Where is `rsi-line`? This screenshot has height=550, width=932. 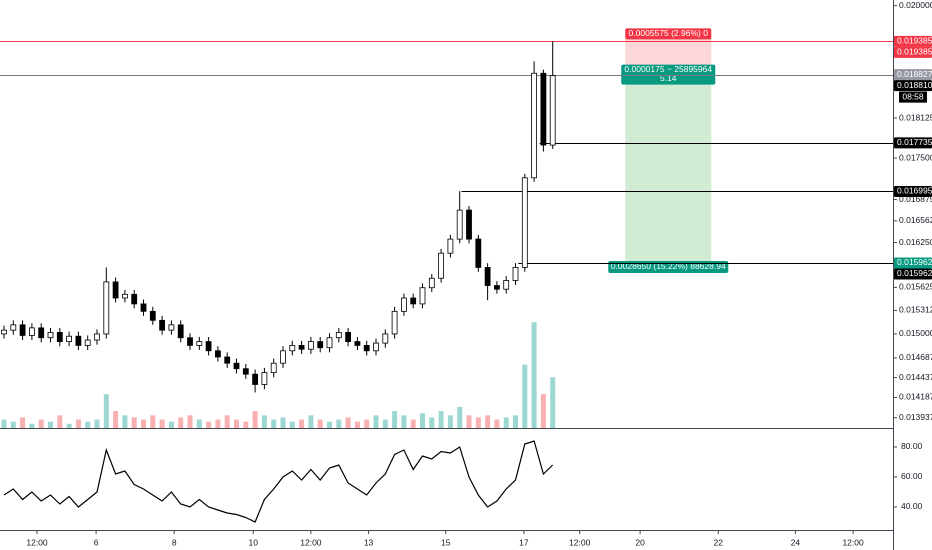 rsi-line is located at coordinates (278, 481).